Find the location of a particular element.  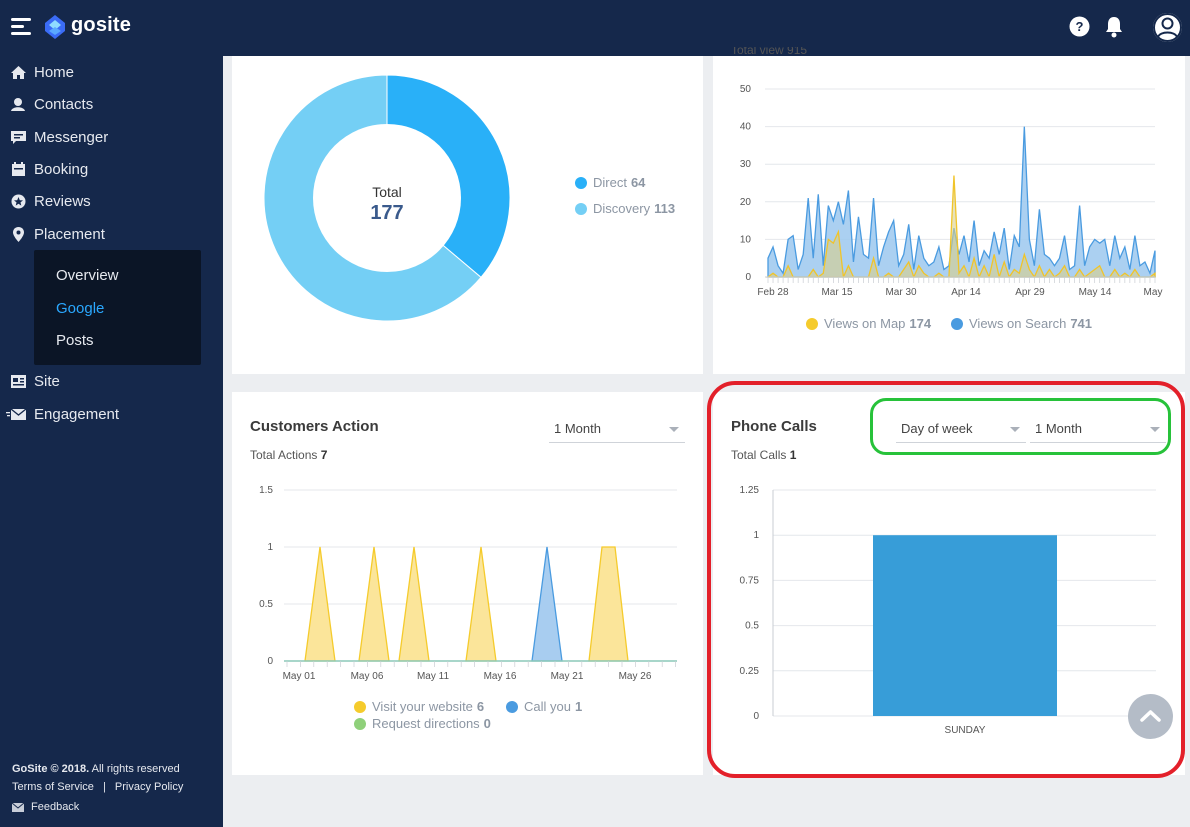

notification-bell-icon is located at coordinates (1114, 26).